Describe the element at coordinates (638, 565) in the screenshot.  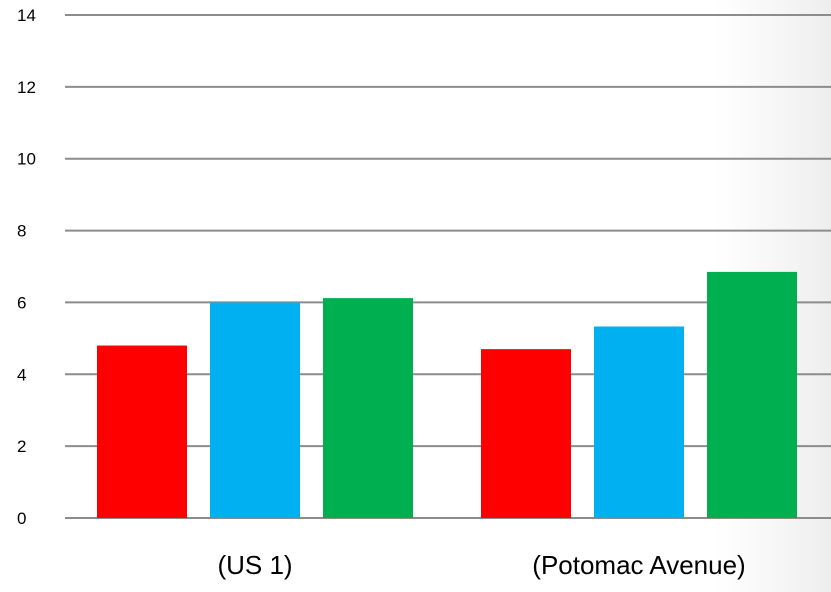
I see `x-category-label: (Potomac Avenue)` at that location.